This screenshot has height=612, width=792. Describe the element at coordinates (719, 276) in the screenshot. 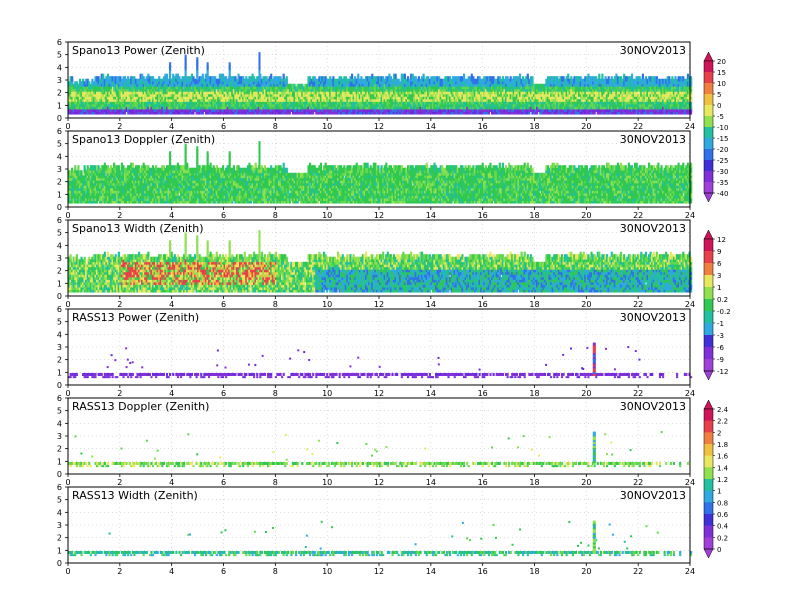

I see `colorbar-label: 3` at that location.